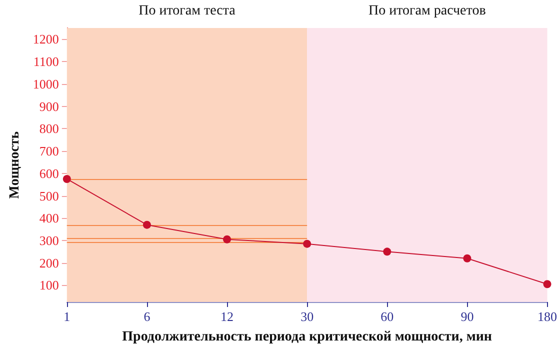  Describe the element at coordinates (427, 11) in the screenshot. I see `band-label: По итогам расчетов` at that location.